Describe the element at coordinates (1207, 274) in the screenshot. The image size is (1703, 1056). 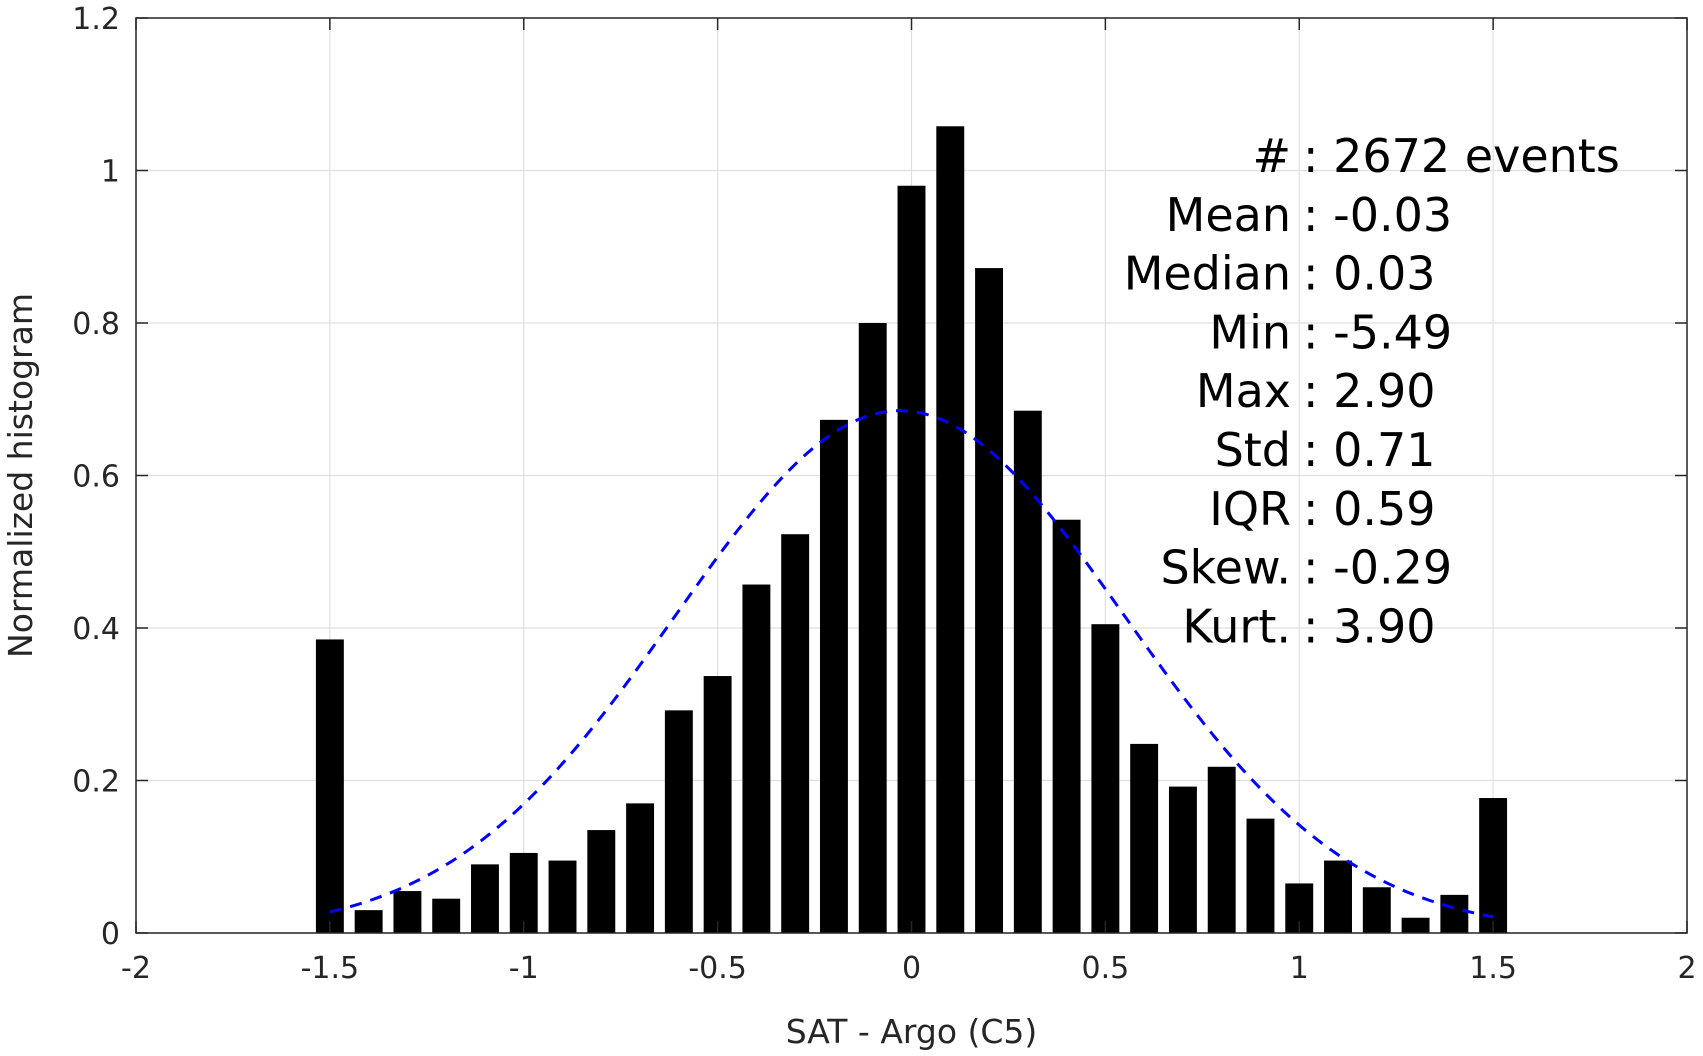
I see `stat-label: Median` at that location.